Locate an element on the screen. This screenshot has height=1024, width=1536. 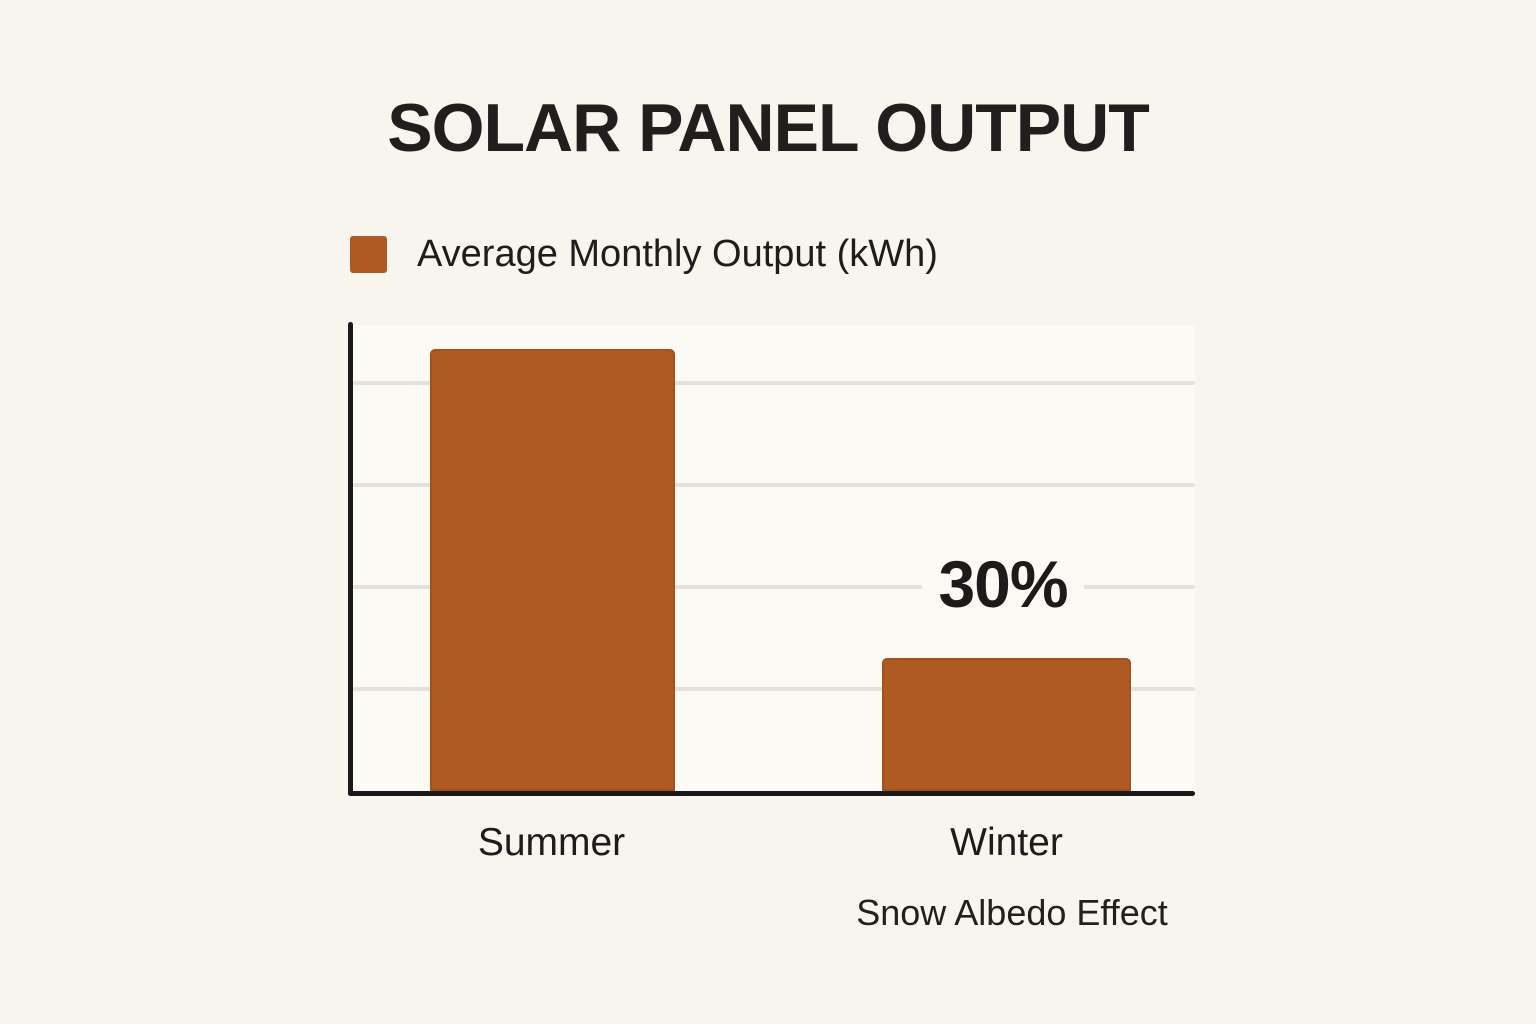
winter-value-annotation: 30% is located at coordinates (1003, 584).